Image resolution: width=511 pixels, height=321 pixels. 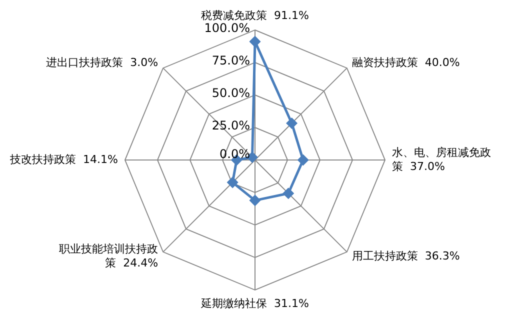 What do you see at coordinates (255, 15) in the screenshot?
I see `spoke-label: 税费减免政策 91.1%` at bounding box center [255, 15].